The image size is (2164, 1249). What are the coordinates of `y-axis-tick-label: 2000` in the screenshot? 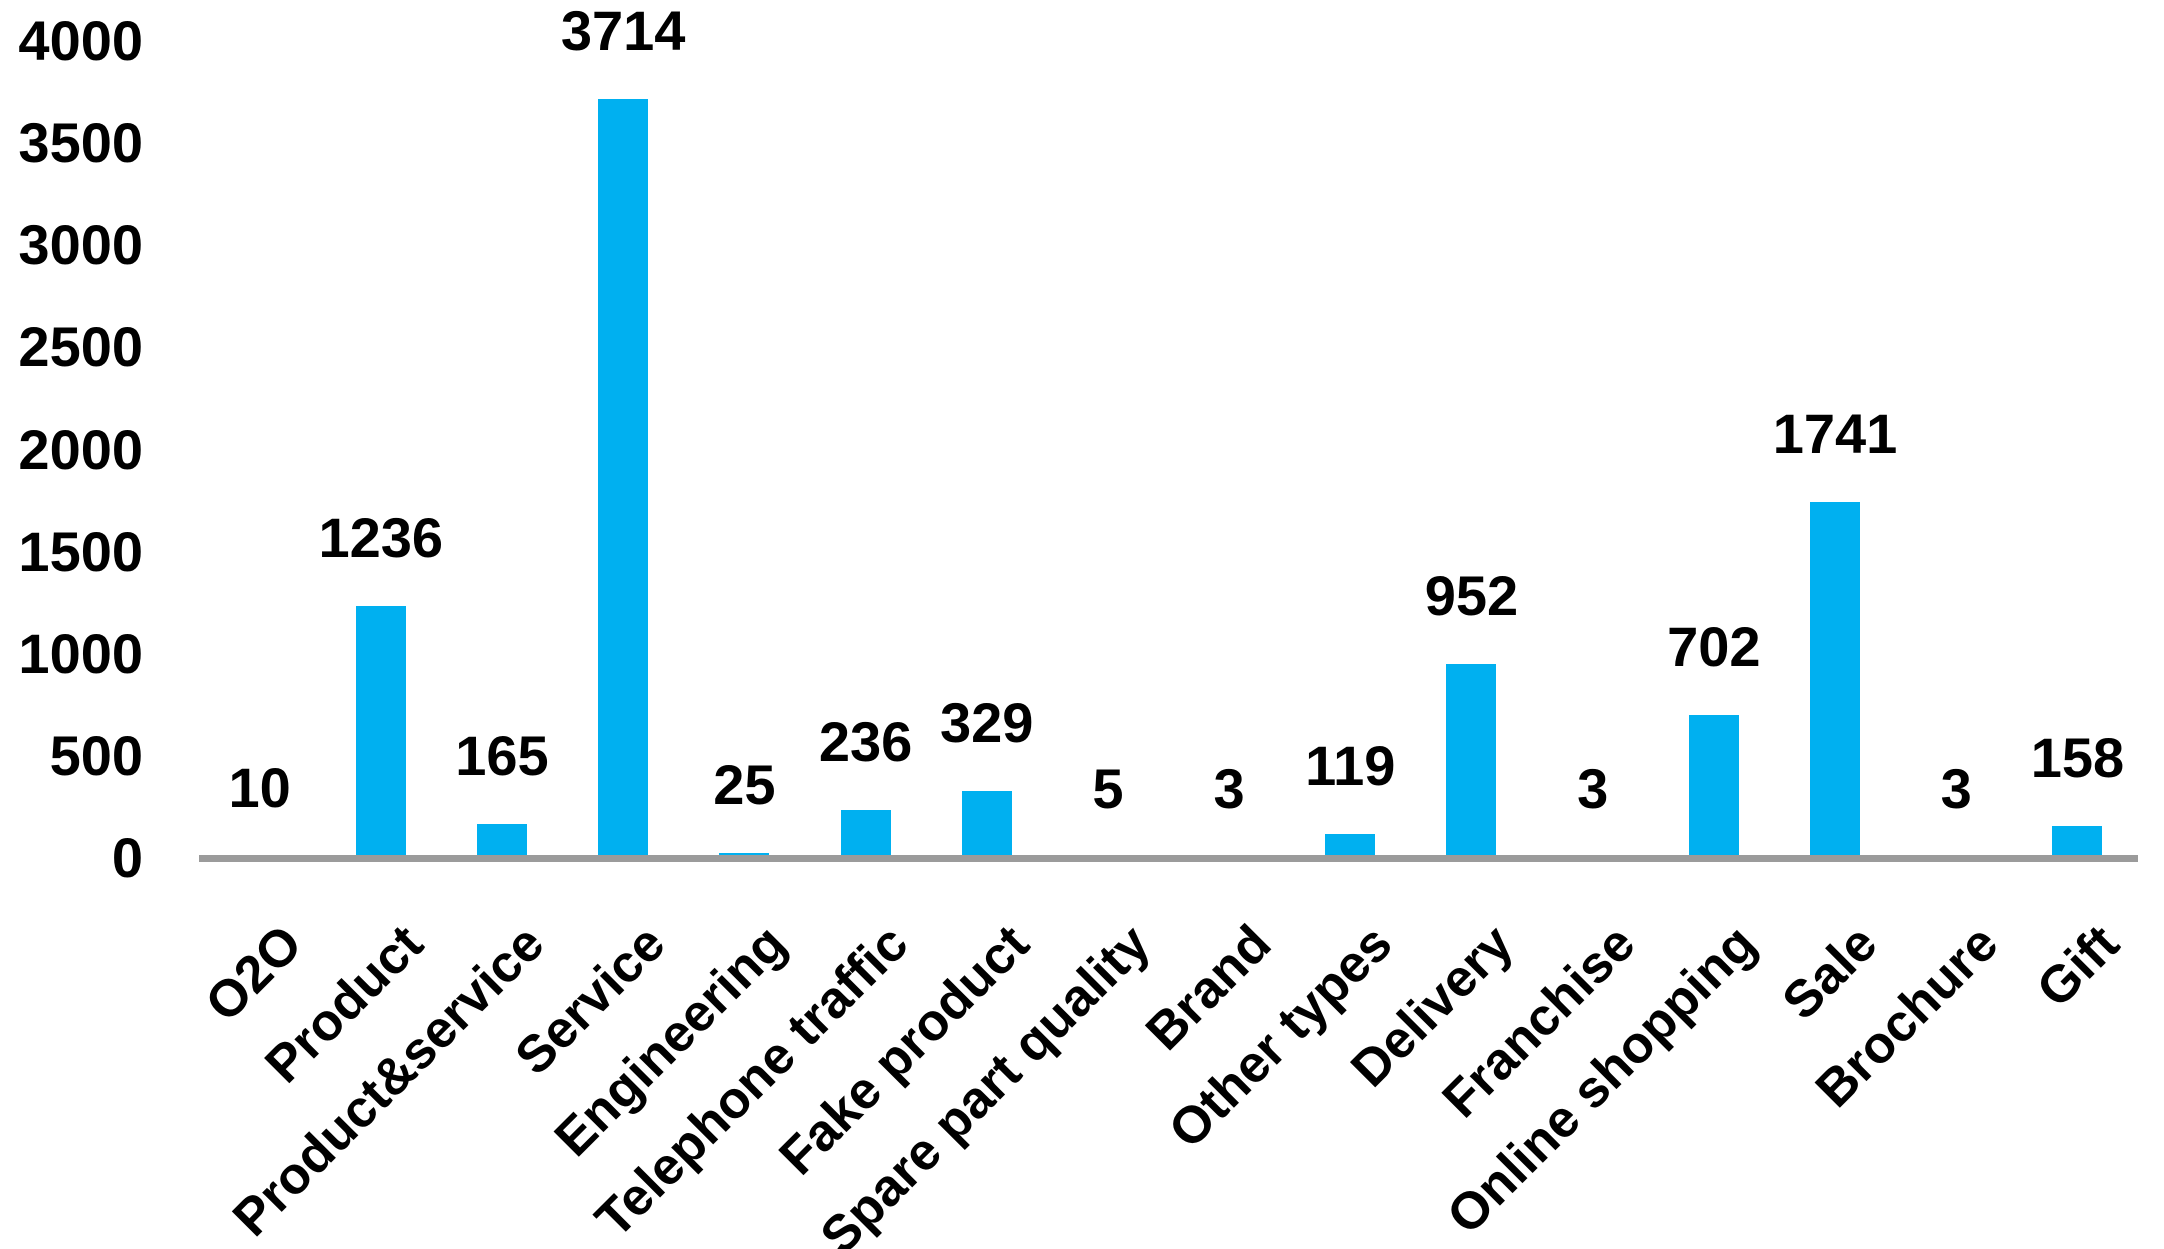 It's located at (80, 449).